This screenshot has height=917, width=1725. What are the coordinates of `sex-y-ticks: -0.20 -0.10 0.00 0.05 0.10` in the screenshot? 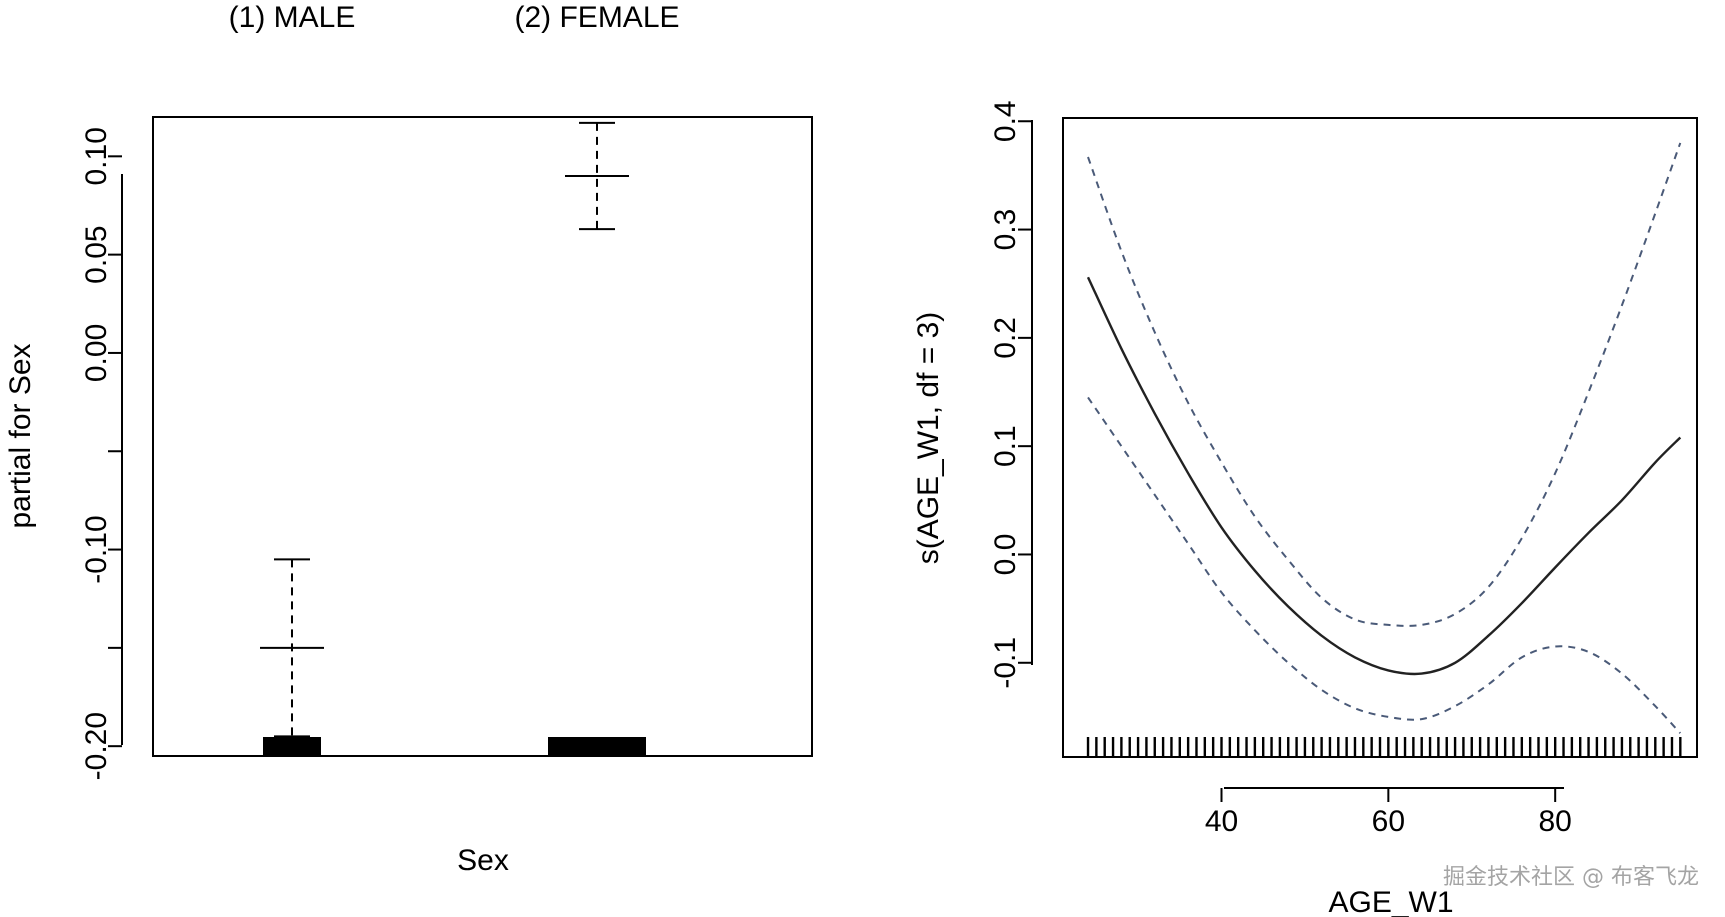 It's located at (101, 453).